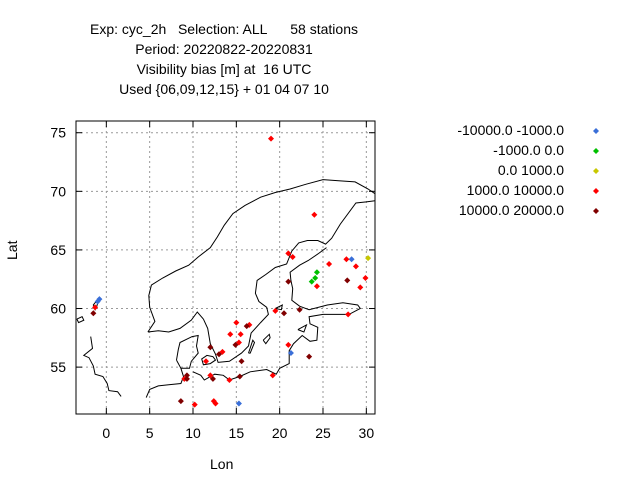 This screenshot has height=480, width=640. What do you see at coordinates (367, 433) in the screenshot?
I see `x-tick-label: 30` at bounding box center [367, 433].